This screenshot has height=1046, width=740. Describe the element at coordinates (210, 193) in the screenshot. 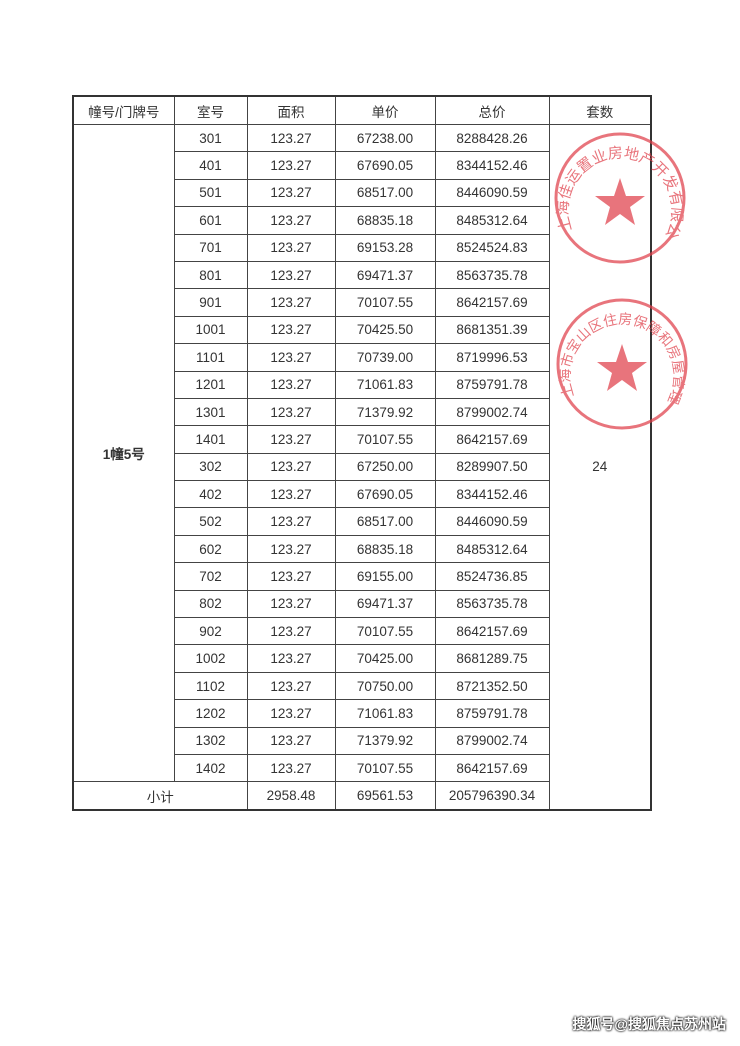

I see `room-cell: 501` at that location.